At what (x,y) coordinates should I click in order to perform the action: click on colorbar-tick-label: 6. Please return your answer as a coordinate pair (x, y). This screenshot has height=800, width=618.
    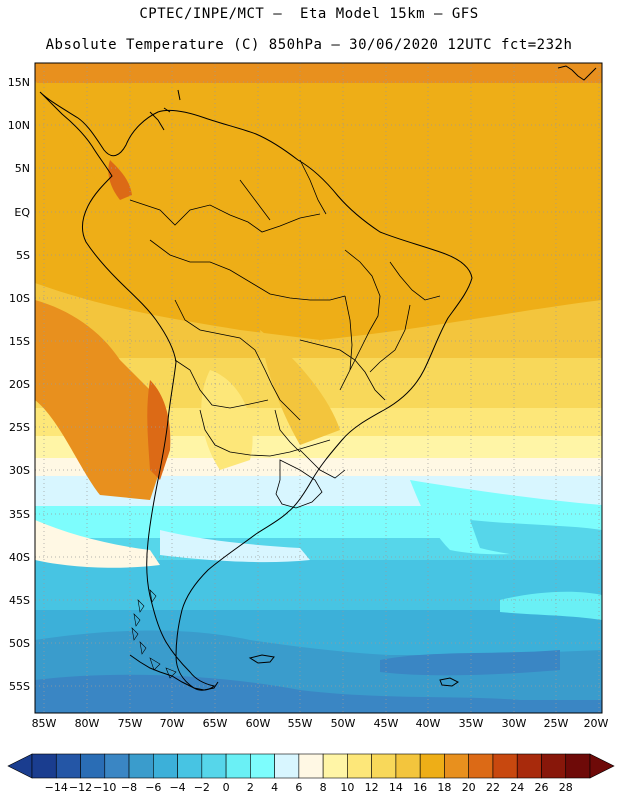
    Looking at the image, I should click on (298, 787).